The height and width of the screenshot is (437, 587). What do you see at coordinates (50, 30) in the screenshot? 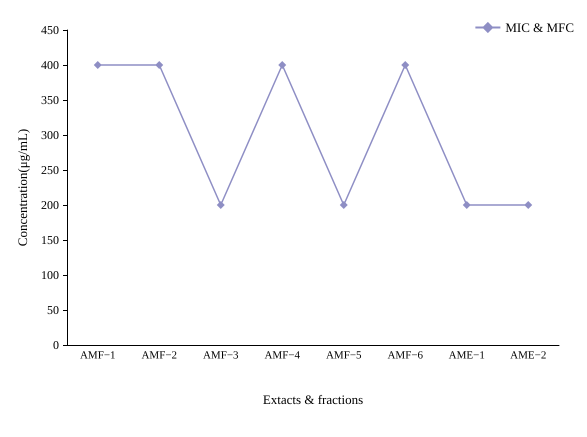
I see `y-tick-label: 450` at bounding box center [50, 30].